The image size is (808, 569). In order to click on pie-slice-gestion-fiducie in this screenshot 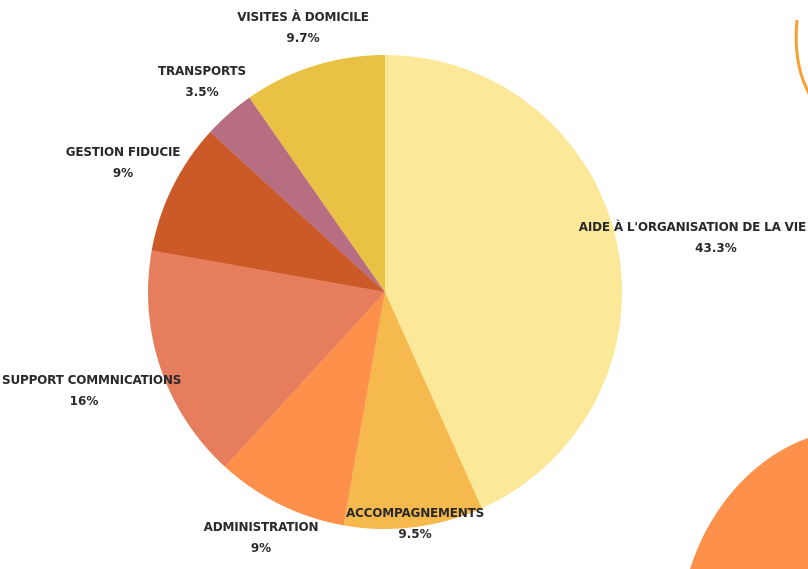, I will do `click(268, 211)`.